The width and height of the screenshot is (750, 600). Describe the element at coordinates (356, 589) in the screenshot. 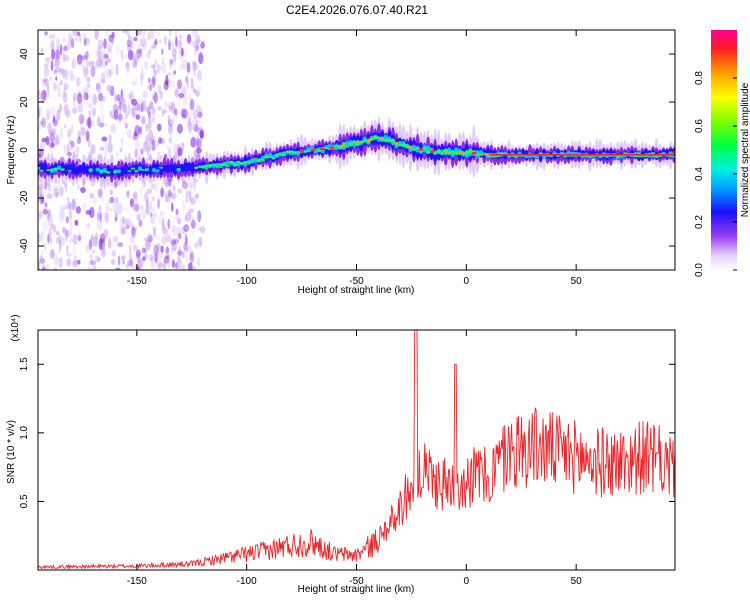

I see `snr-x-label: Height of straight line (km)` at that location.